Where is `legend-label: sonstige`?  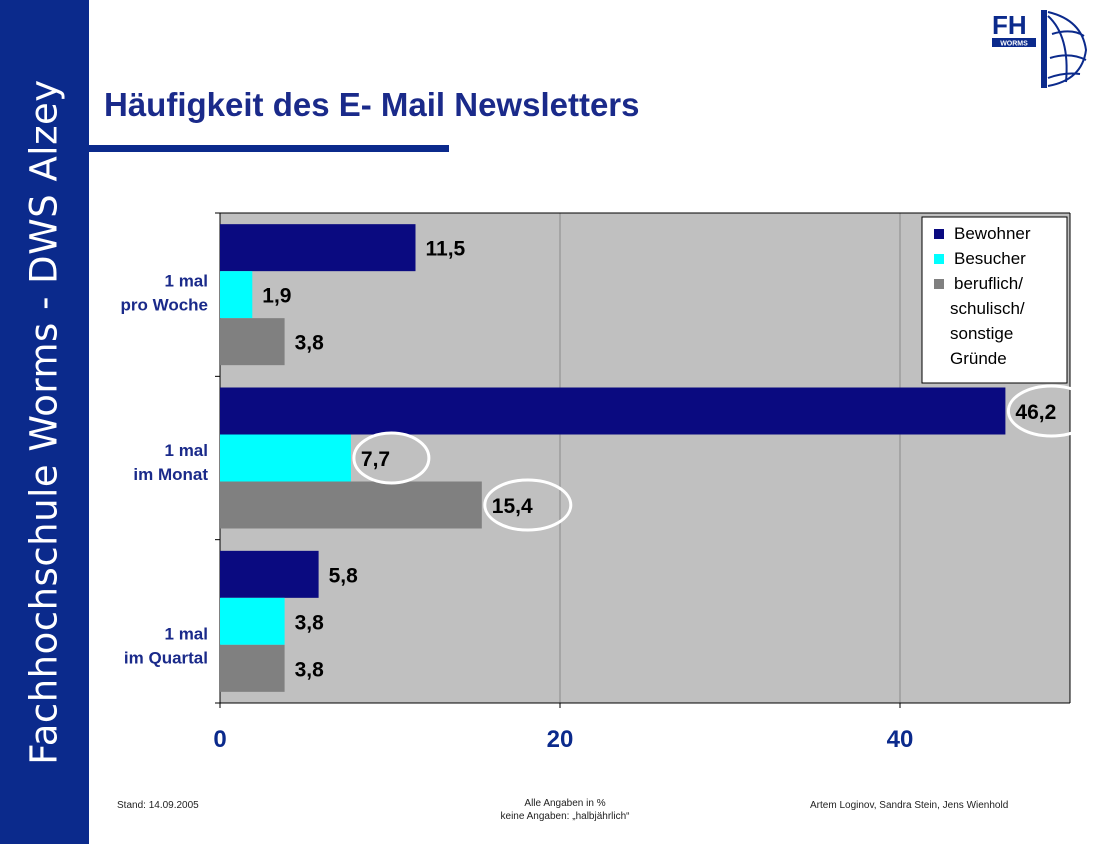
legend-label: sonstige is located at coordinates (981, 333).